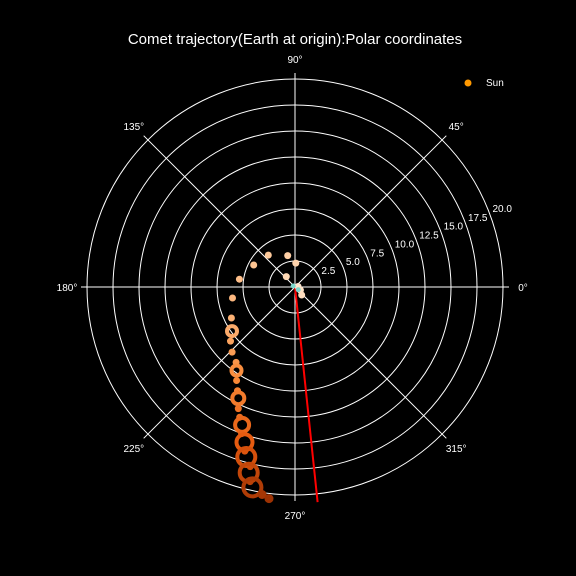  Describe the element at coordinates (456, 127) in the screenshot. I see `angular-tick-label: 45°` at that location.